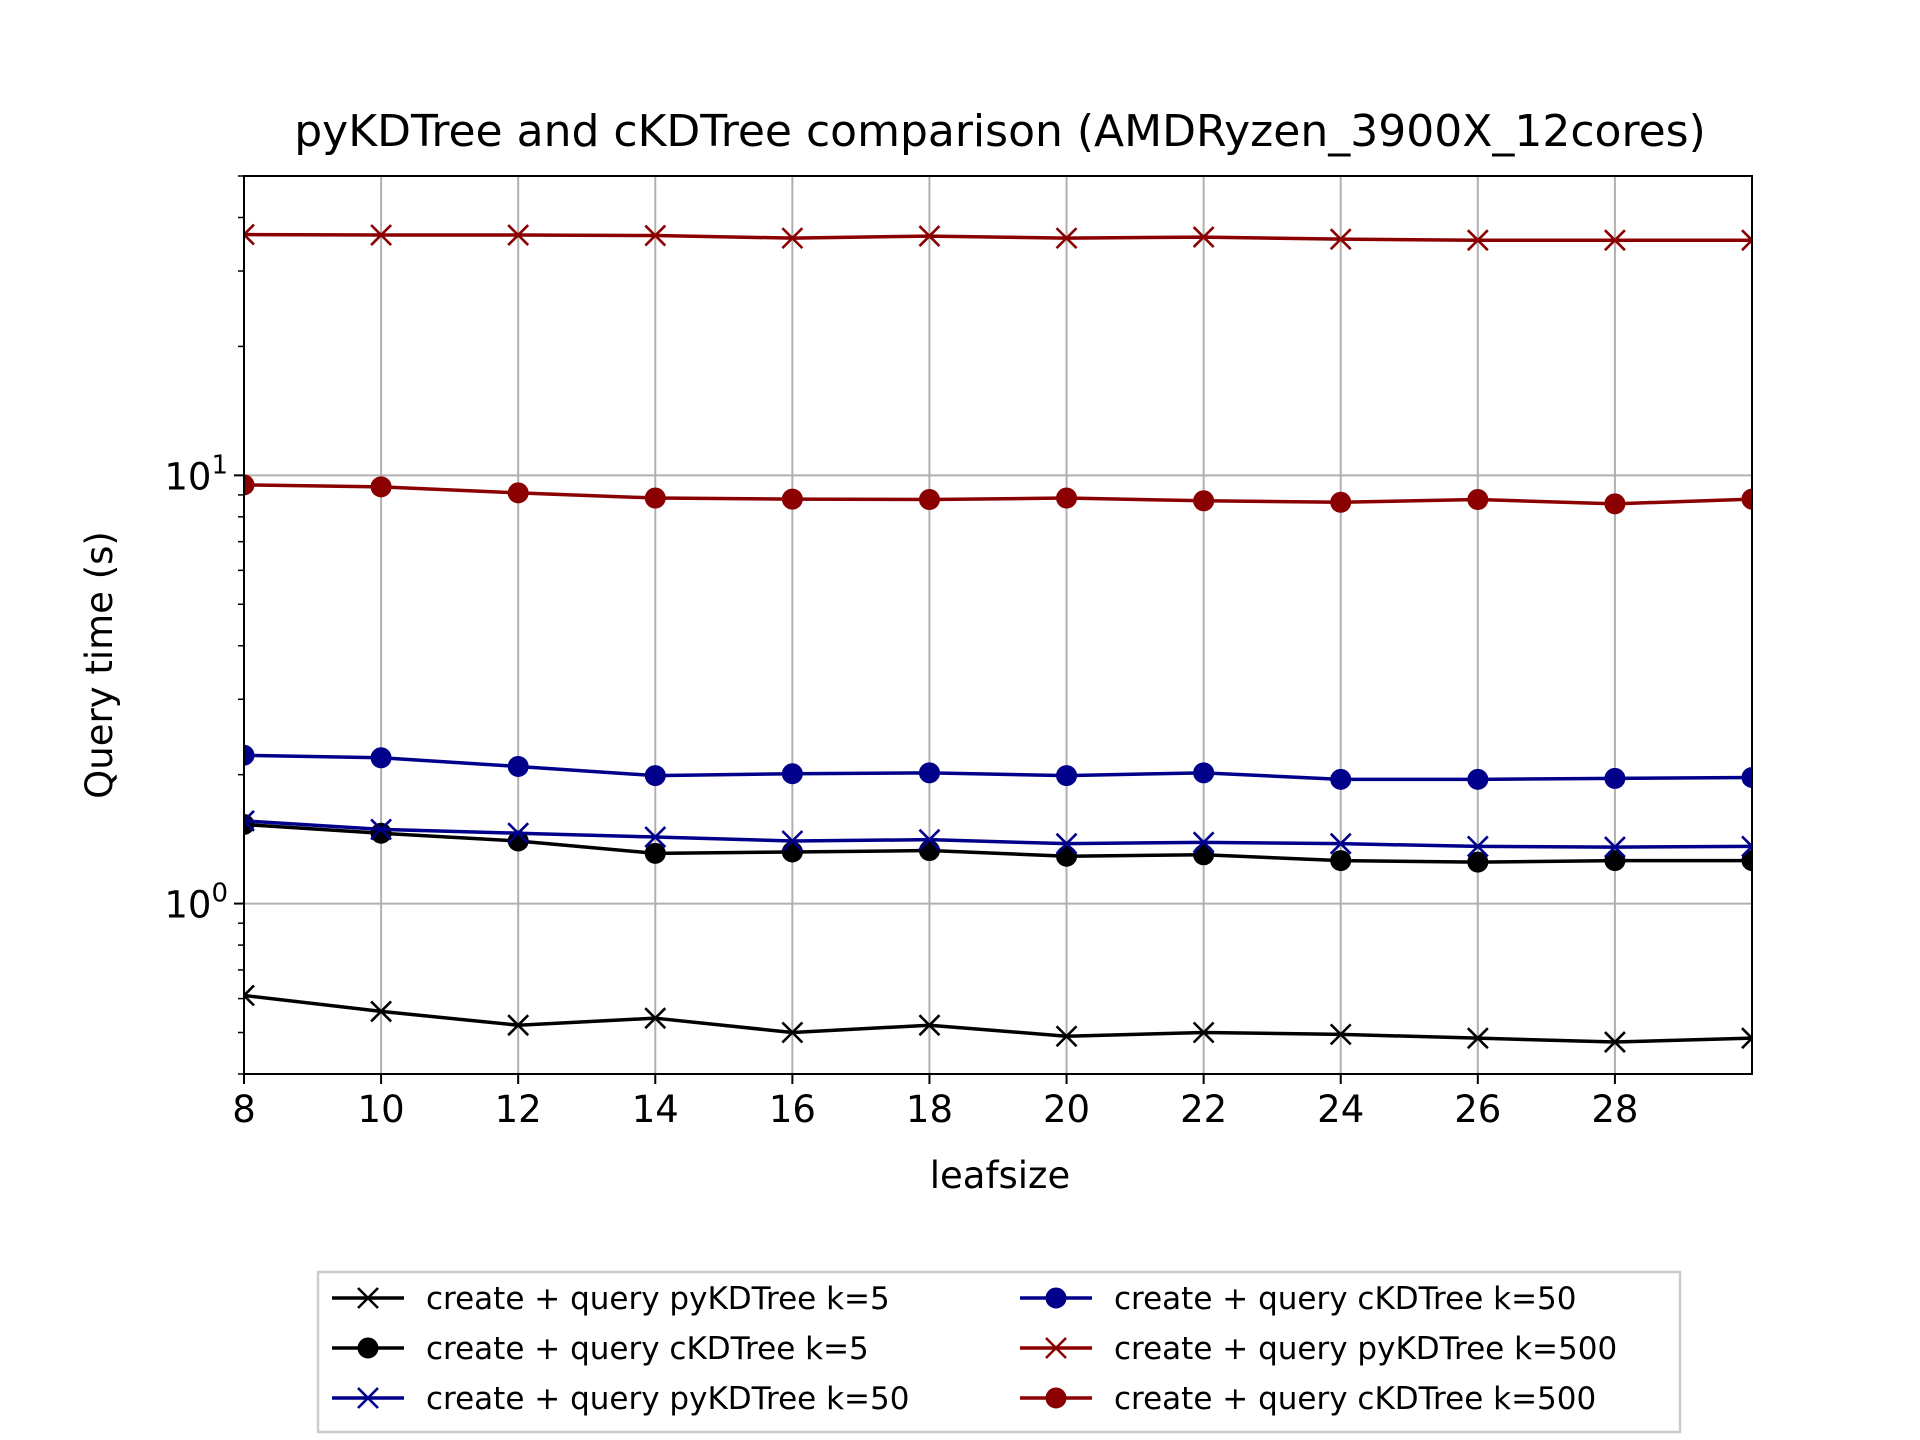 The image size is (1920, 1440). I want to click on x-axis-label: leafsize, so click(1000, 1175).